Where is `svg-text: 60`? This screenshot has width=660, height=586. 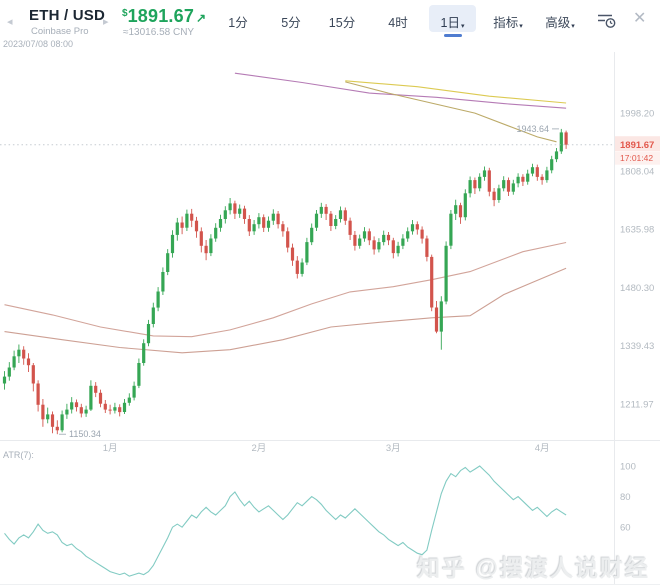 svg-text: 60 is located at coordinates (625, 528).